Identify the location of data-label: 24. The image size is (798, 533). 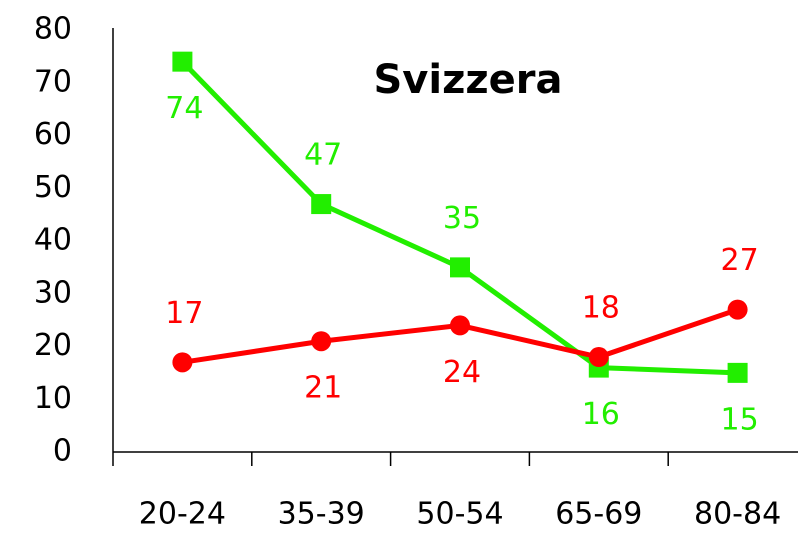
(462, 372).